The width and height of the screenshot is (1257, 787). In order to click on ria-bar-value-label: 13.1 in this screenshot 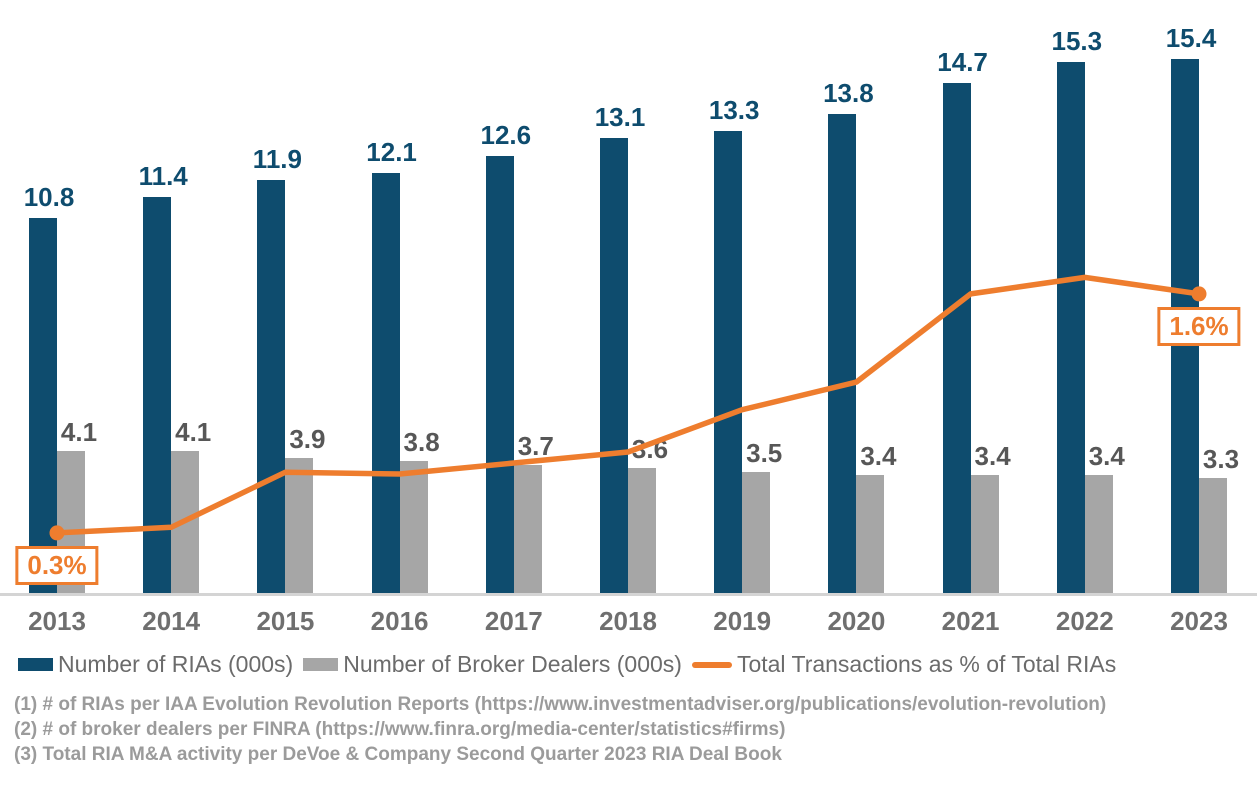, I will do `click(620, 117)`.